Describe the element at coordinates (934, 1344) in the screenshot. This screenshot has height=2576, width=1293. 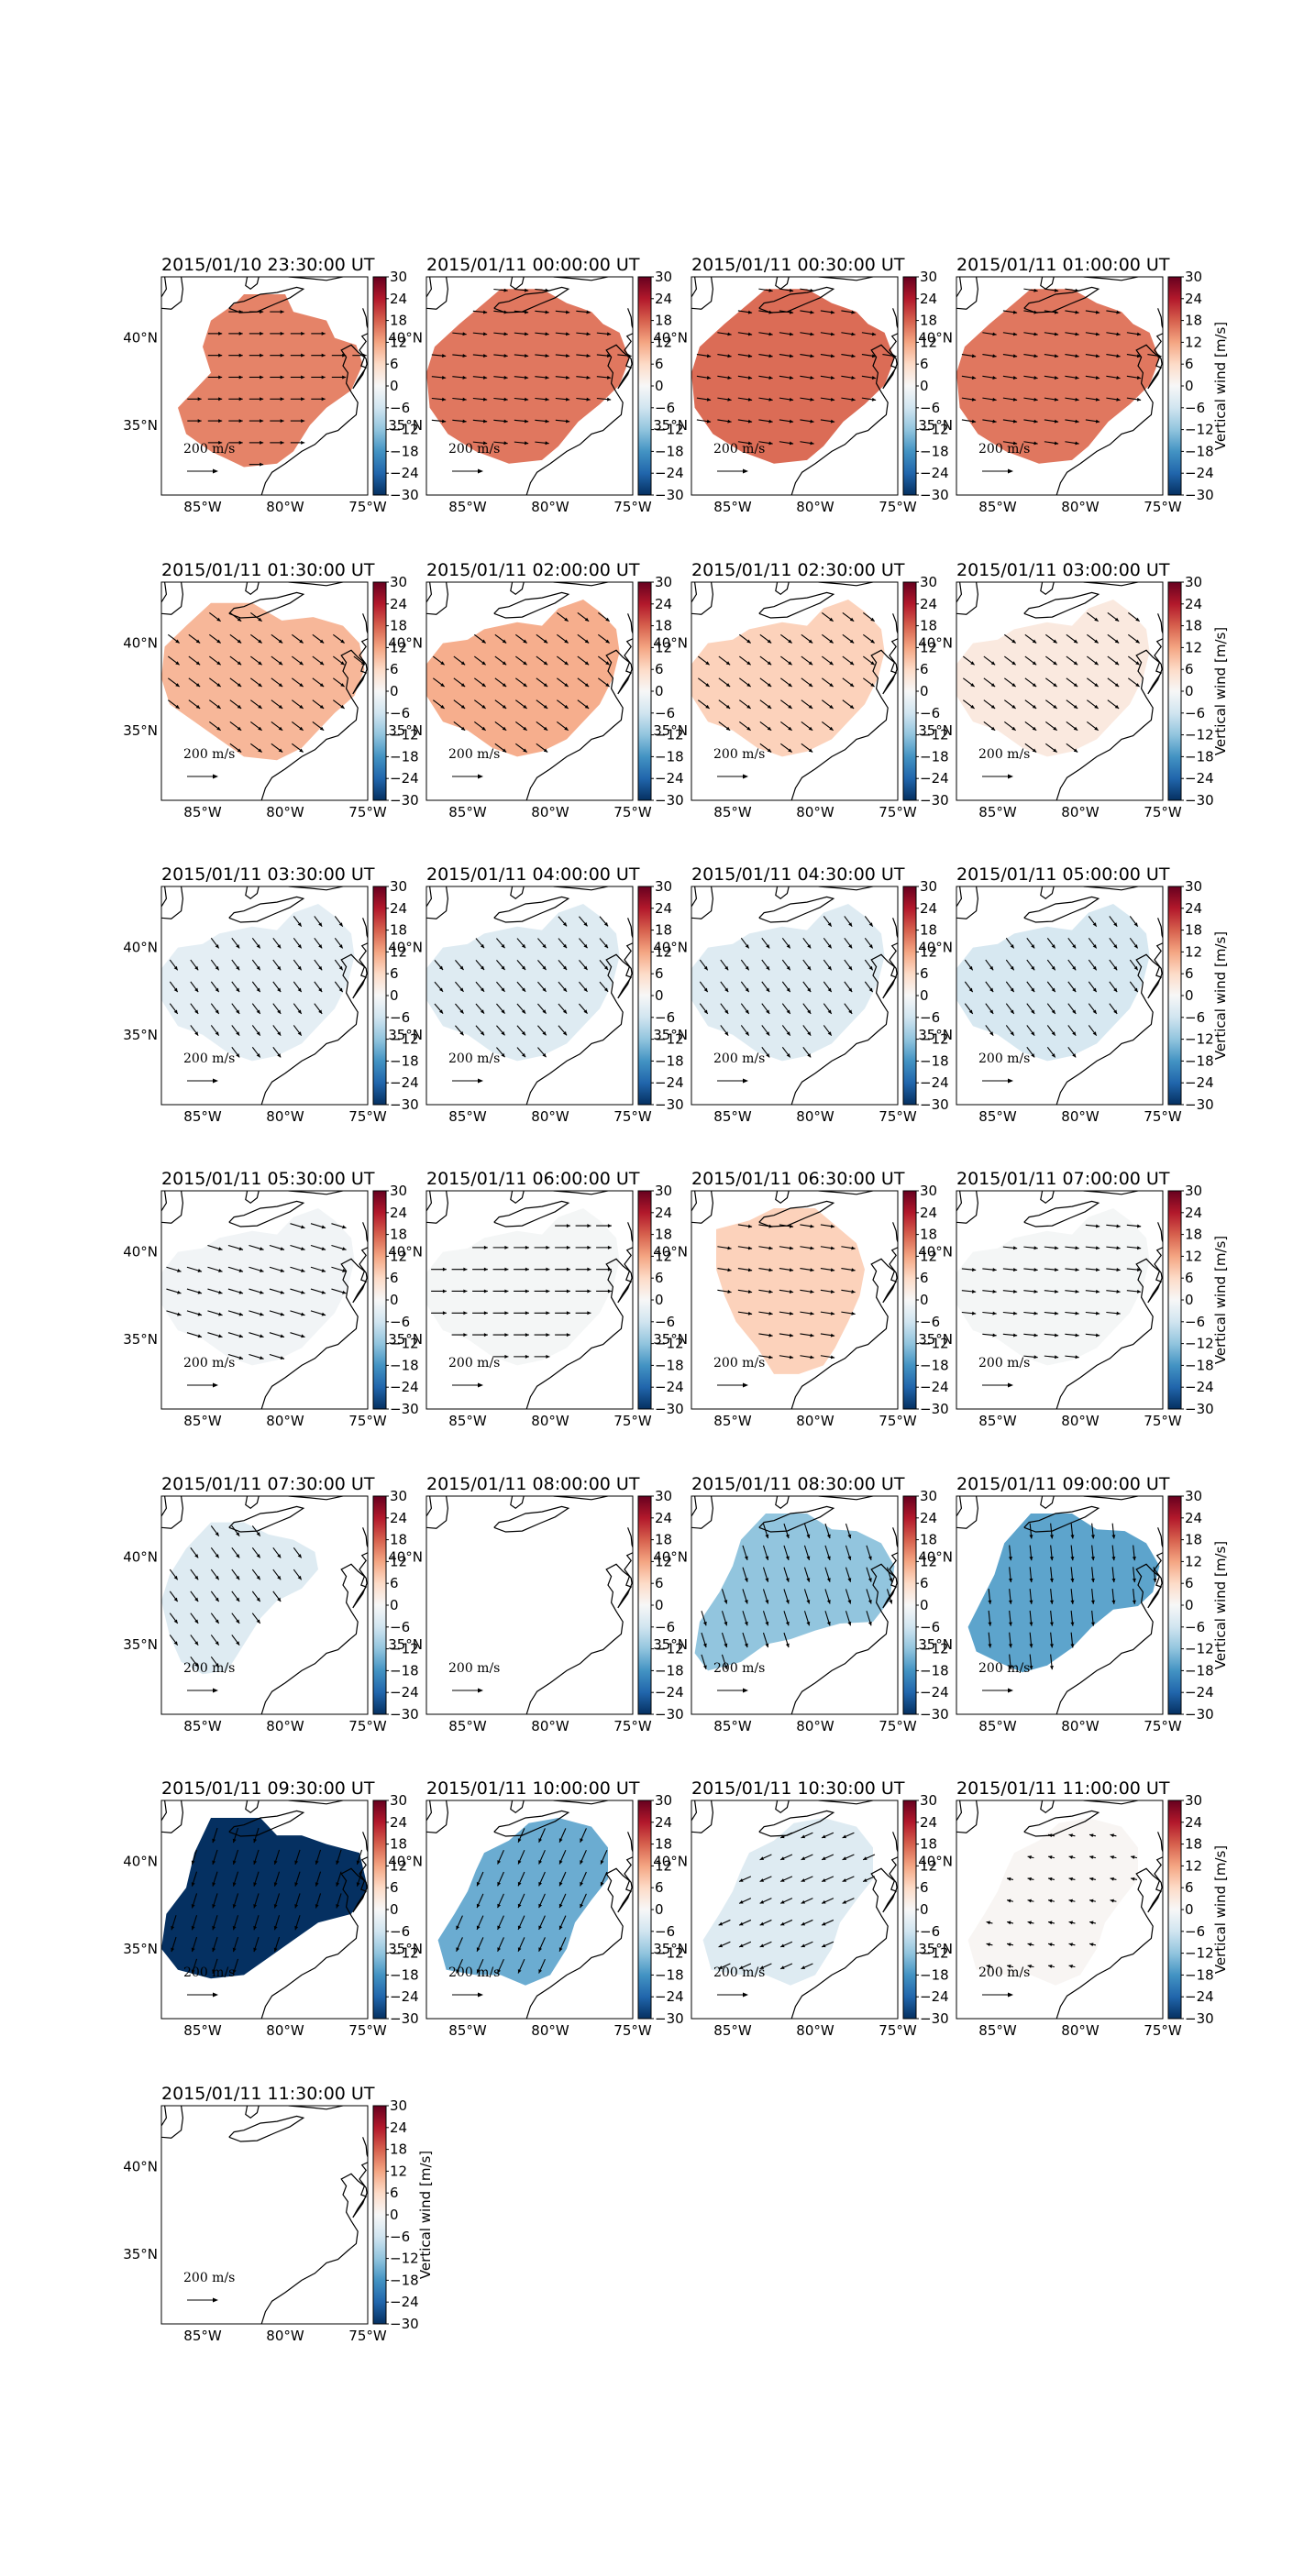
I see `colorbar-tick-label: −12` at that location.